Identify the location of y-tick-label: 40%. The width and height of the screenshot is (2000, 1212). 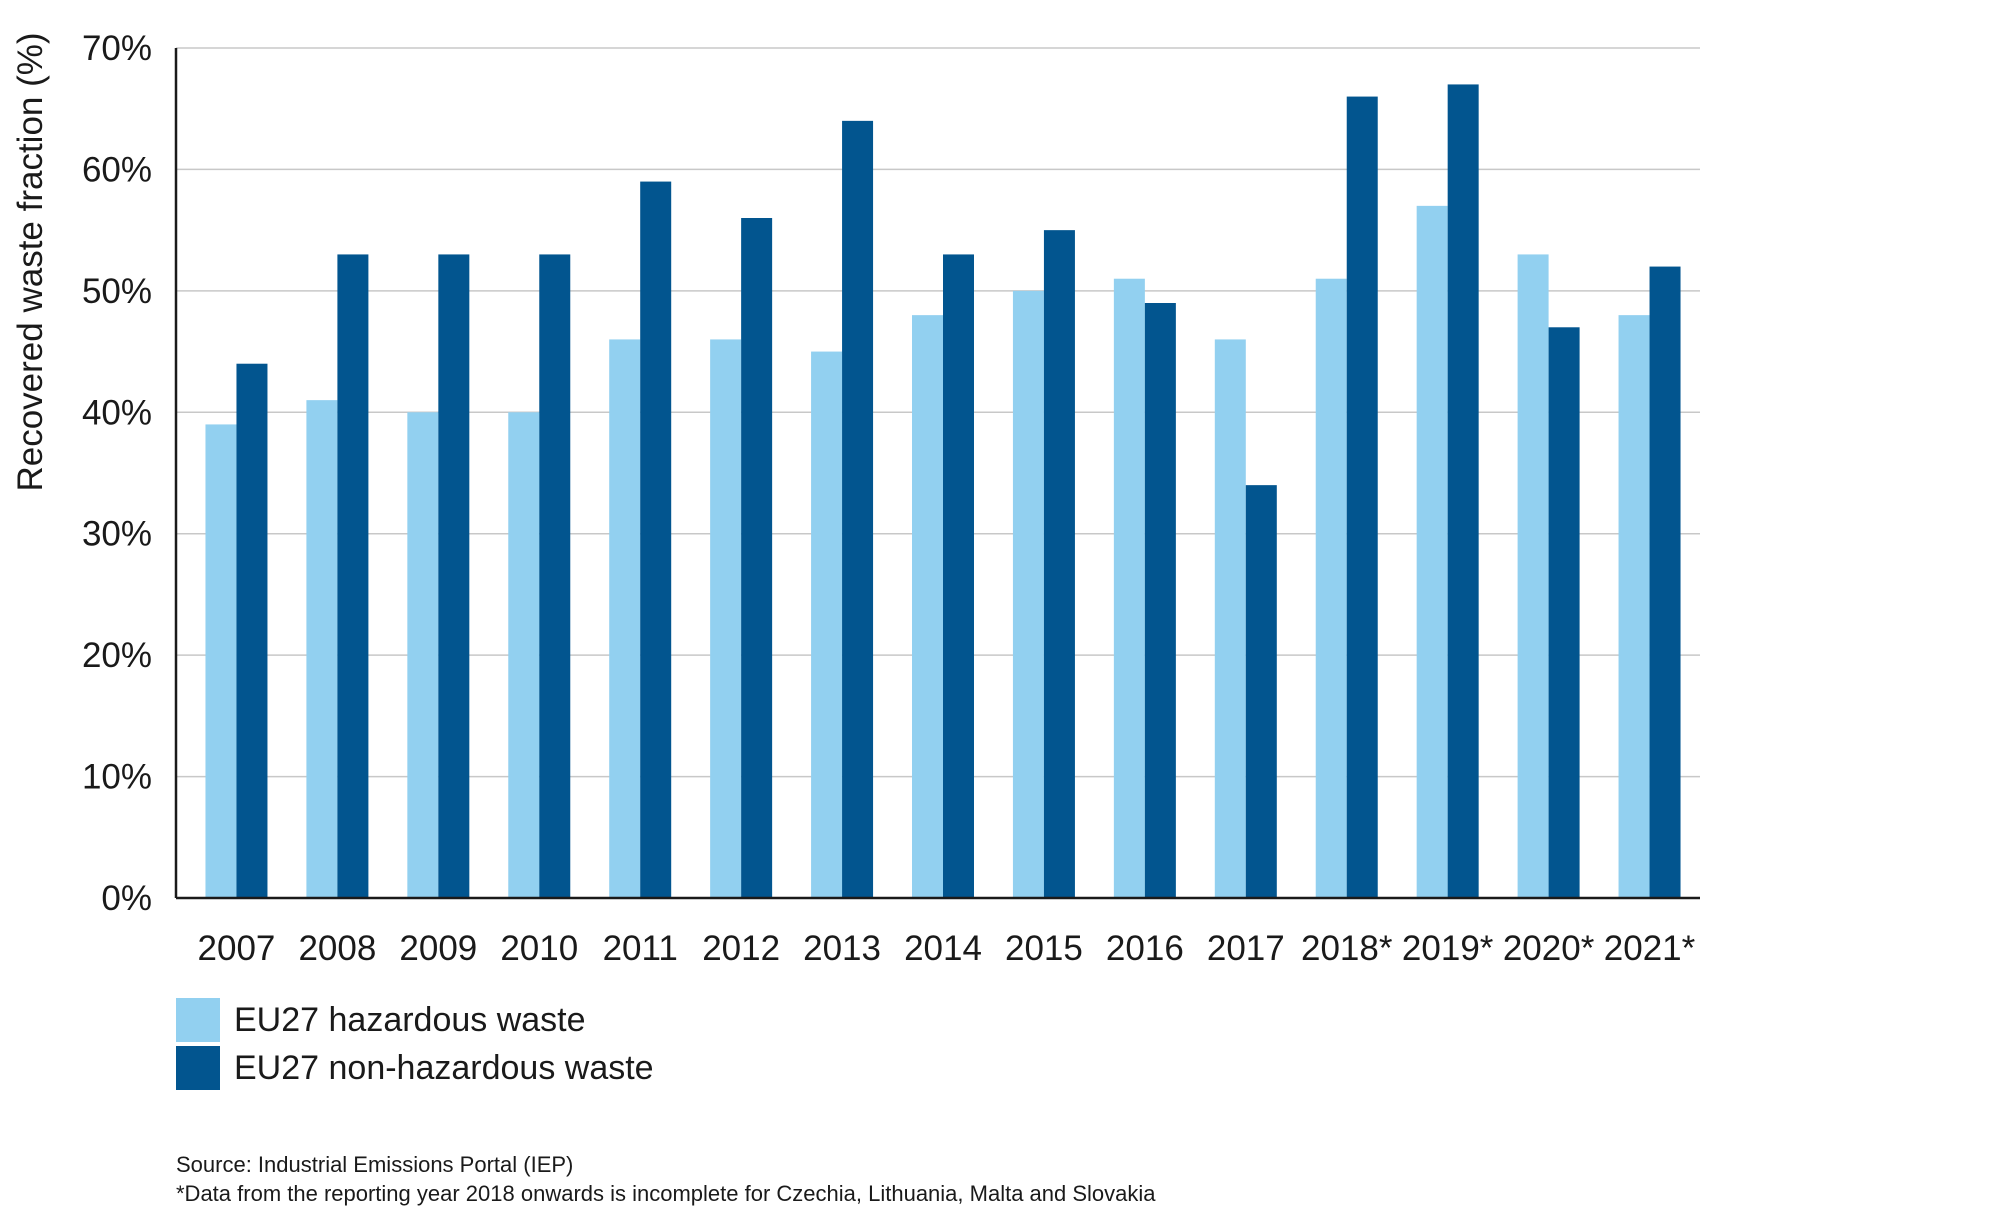
(117, 412).